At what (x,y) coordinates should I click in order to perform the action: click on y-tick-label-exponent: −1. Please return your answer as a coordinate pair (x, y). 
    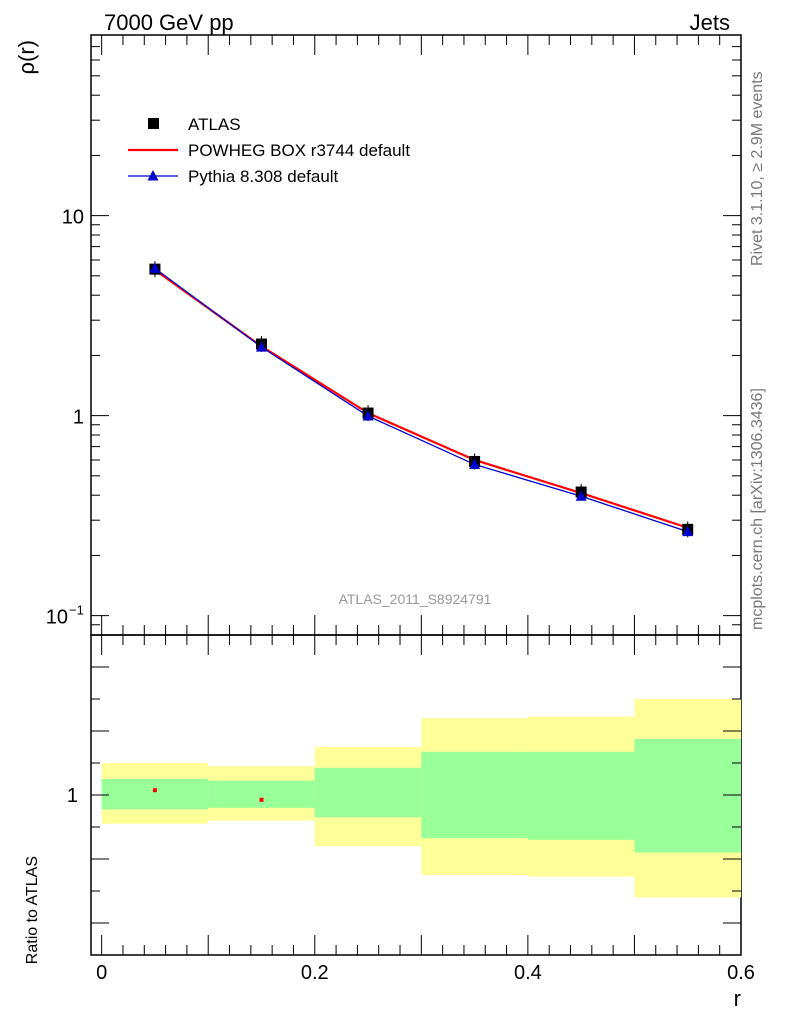
    Looking at the image, I should click on (76, 610).